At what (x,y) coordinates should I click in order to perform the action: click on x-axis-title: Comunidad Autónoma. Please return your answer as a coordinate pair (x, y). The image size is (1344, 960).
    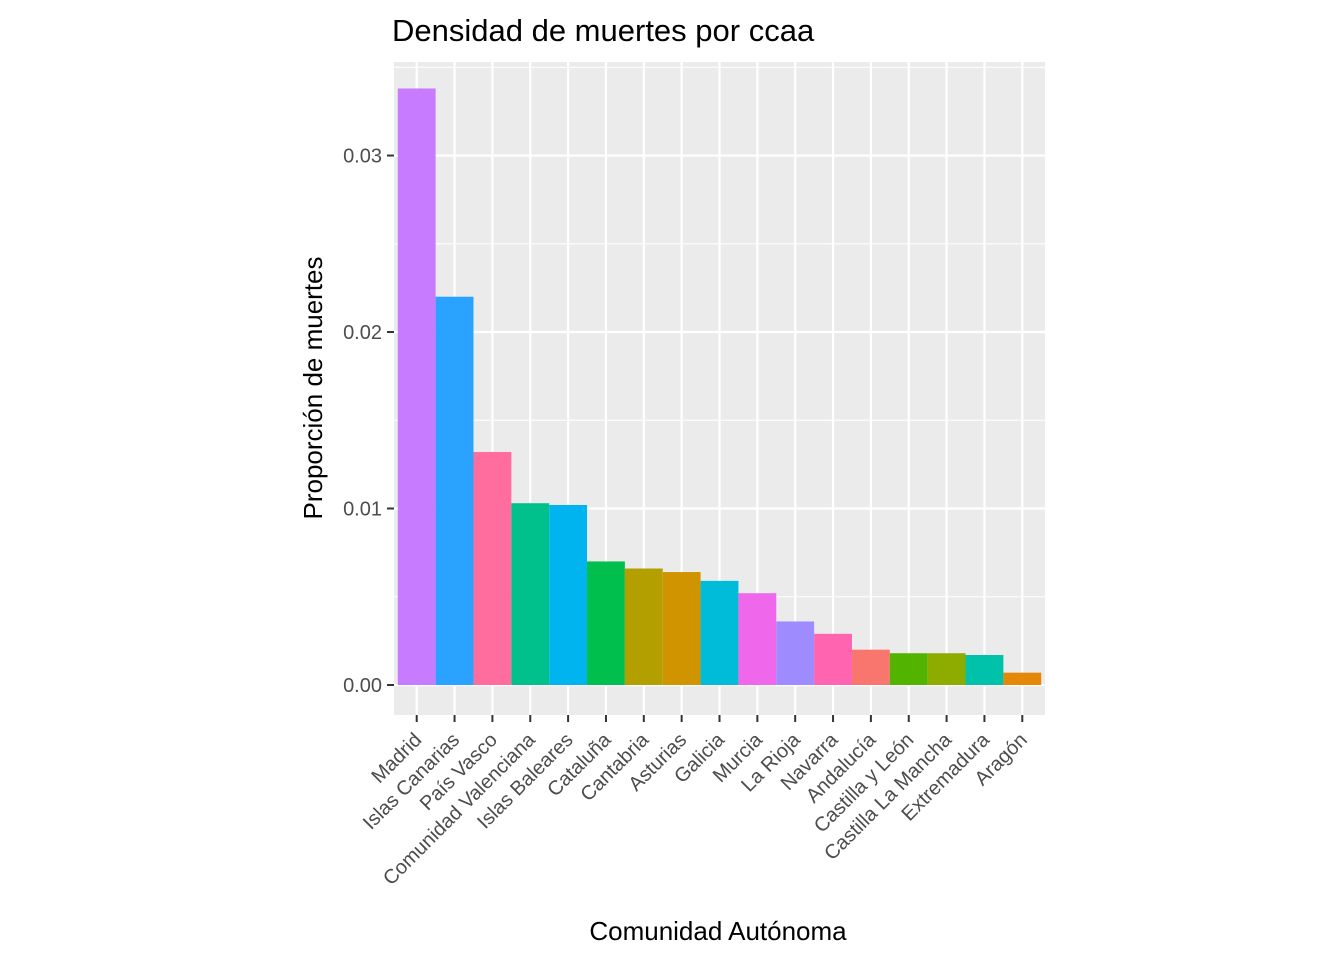
    Looking at the image, I should click on (718, 931).